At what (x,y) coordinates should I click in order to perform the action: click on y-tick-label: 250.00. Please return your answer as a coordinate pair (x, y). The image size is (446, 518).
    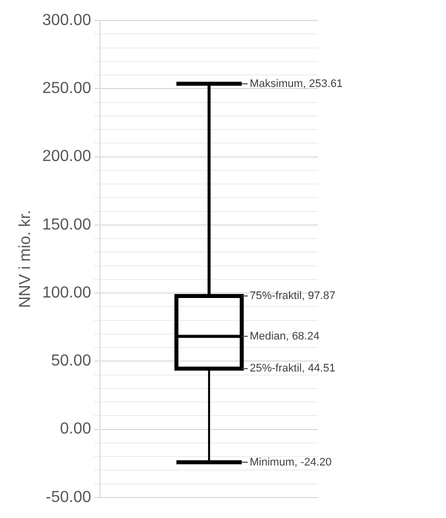
    Looking at the image, I should click on (67, 89).